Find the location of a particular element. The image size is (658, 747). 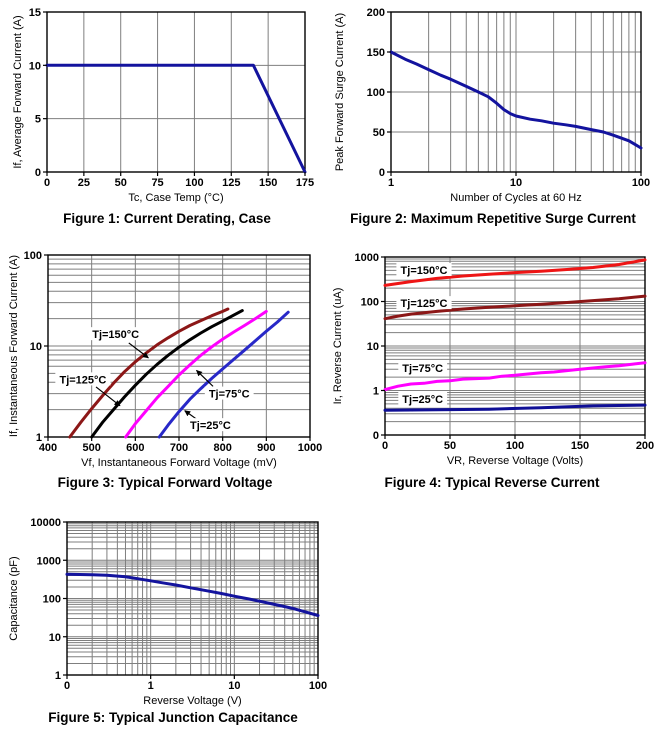

x-axis-title: Number of Cycles at 60 Hz is located at coordinates (515, 198).